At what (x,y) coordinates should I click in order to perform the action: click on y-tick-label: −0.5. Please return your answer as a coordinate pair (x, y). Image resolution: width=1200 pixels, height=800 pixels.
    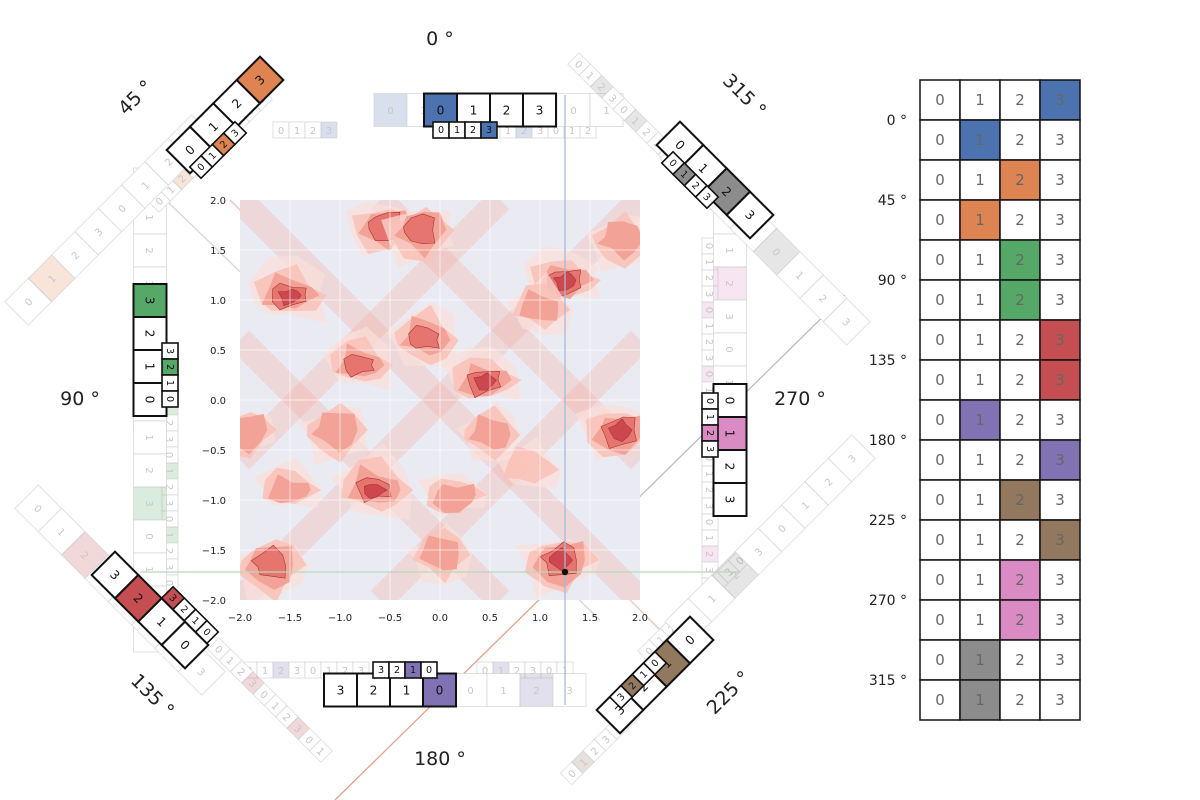
    Looking at the image, I should click on (214, 451).